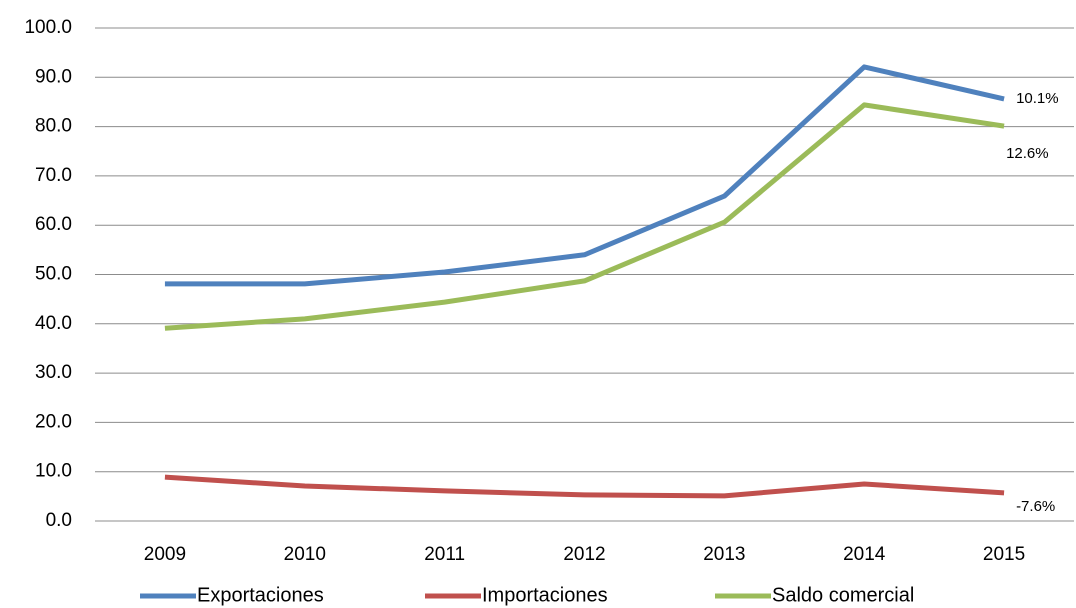 This screenshot has height=608, width=1076. Describe the element at coordinates (864, 554) in the screenshot. I see `x-tick-label: 2014` at that location.